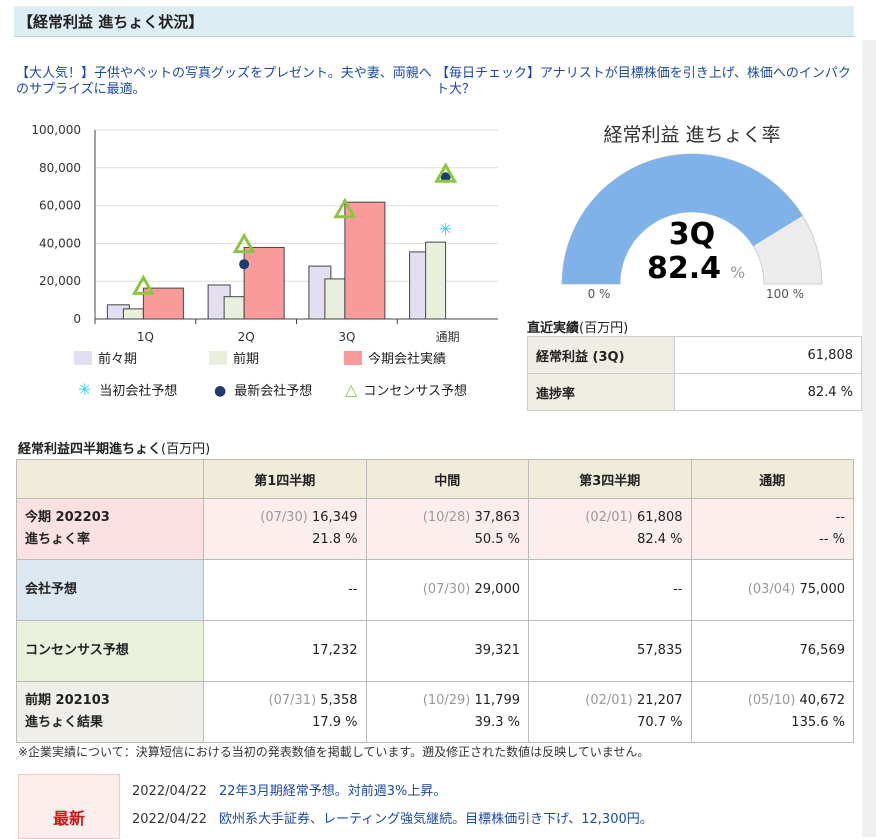 Image resolution: width=876 pixels, height=839 pixels. I want to click on gauge-unit: %, so click(737, 272).